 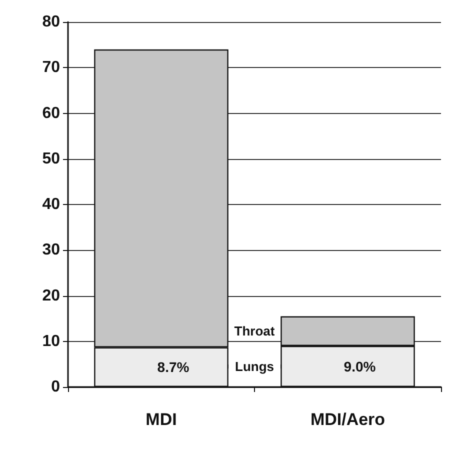 I want to click on y-tick-label: 30, so click(x=51, y=250).